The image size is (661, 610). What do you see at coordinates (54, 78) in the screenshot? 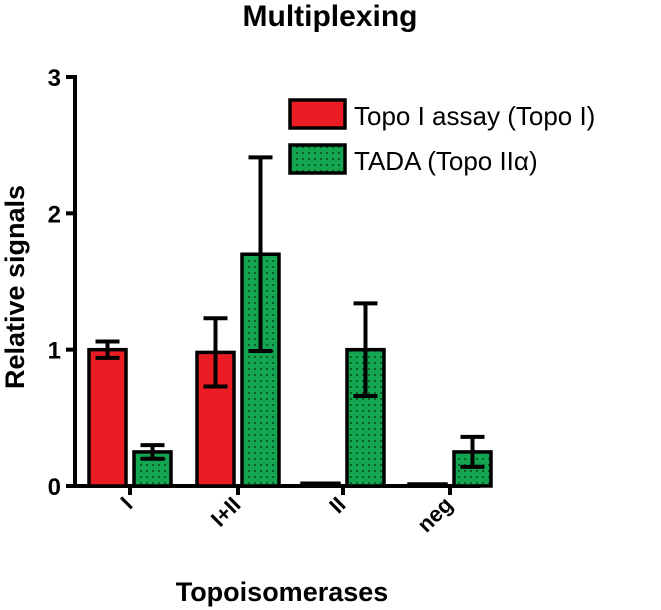
I see `y-tick-label: 3` at bounding box center [54, 78].